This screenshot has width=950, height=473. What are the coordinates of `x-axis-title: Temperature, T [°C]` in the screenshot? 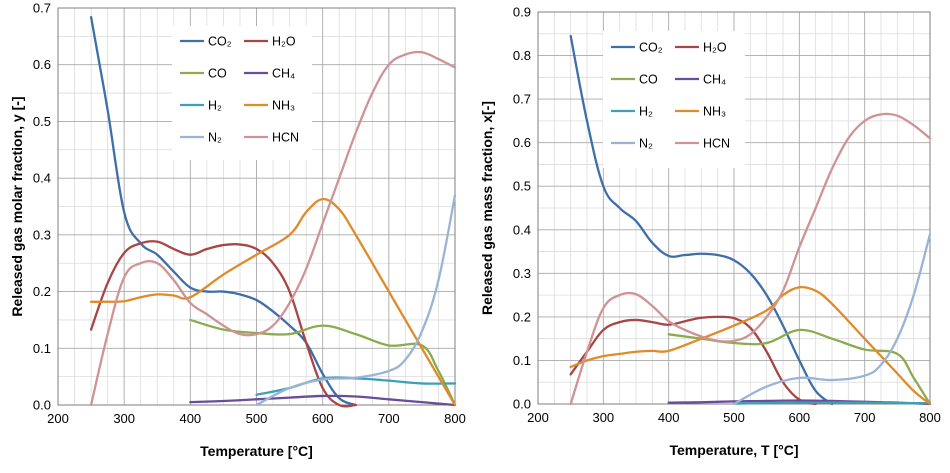 It's located at (733, 450).